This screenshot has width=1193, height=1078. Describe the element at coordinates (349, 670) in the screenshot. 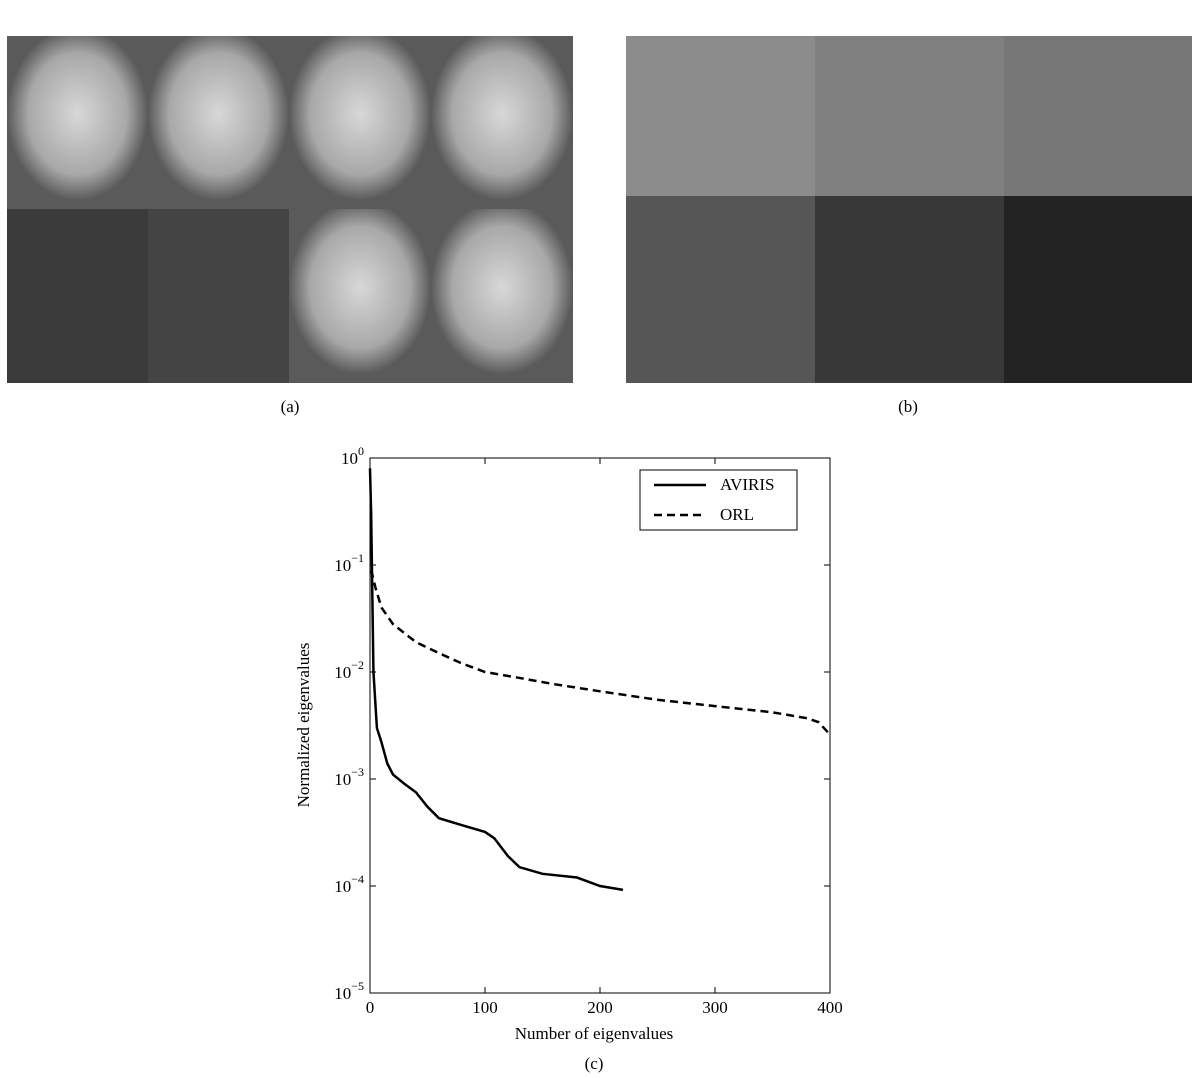

I see `y-tick-label: 10⁻²` at that location.